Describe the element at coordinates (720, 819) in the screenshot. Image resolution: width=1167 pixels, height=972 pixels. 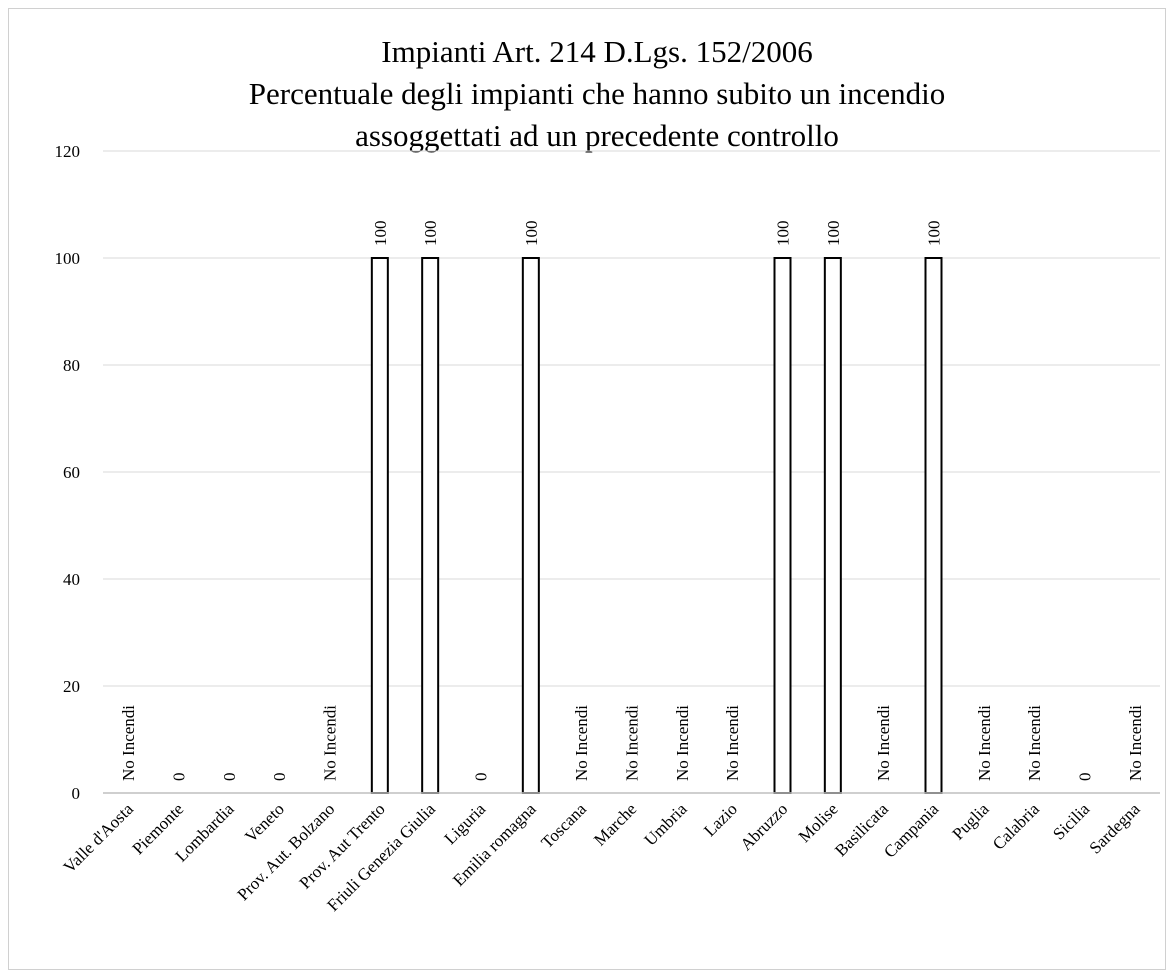
I see `x-tick-label: Lazio` at that location.